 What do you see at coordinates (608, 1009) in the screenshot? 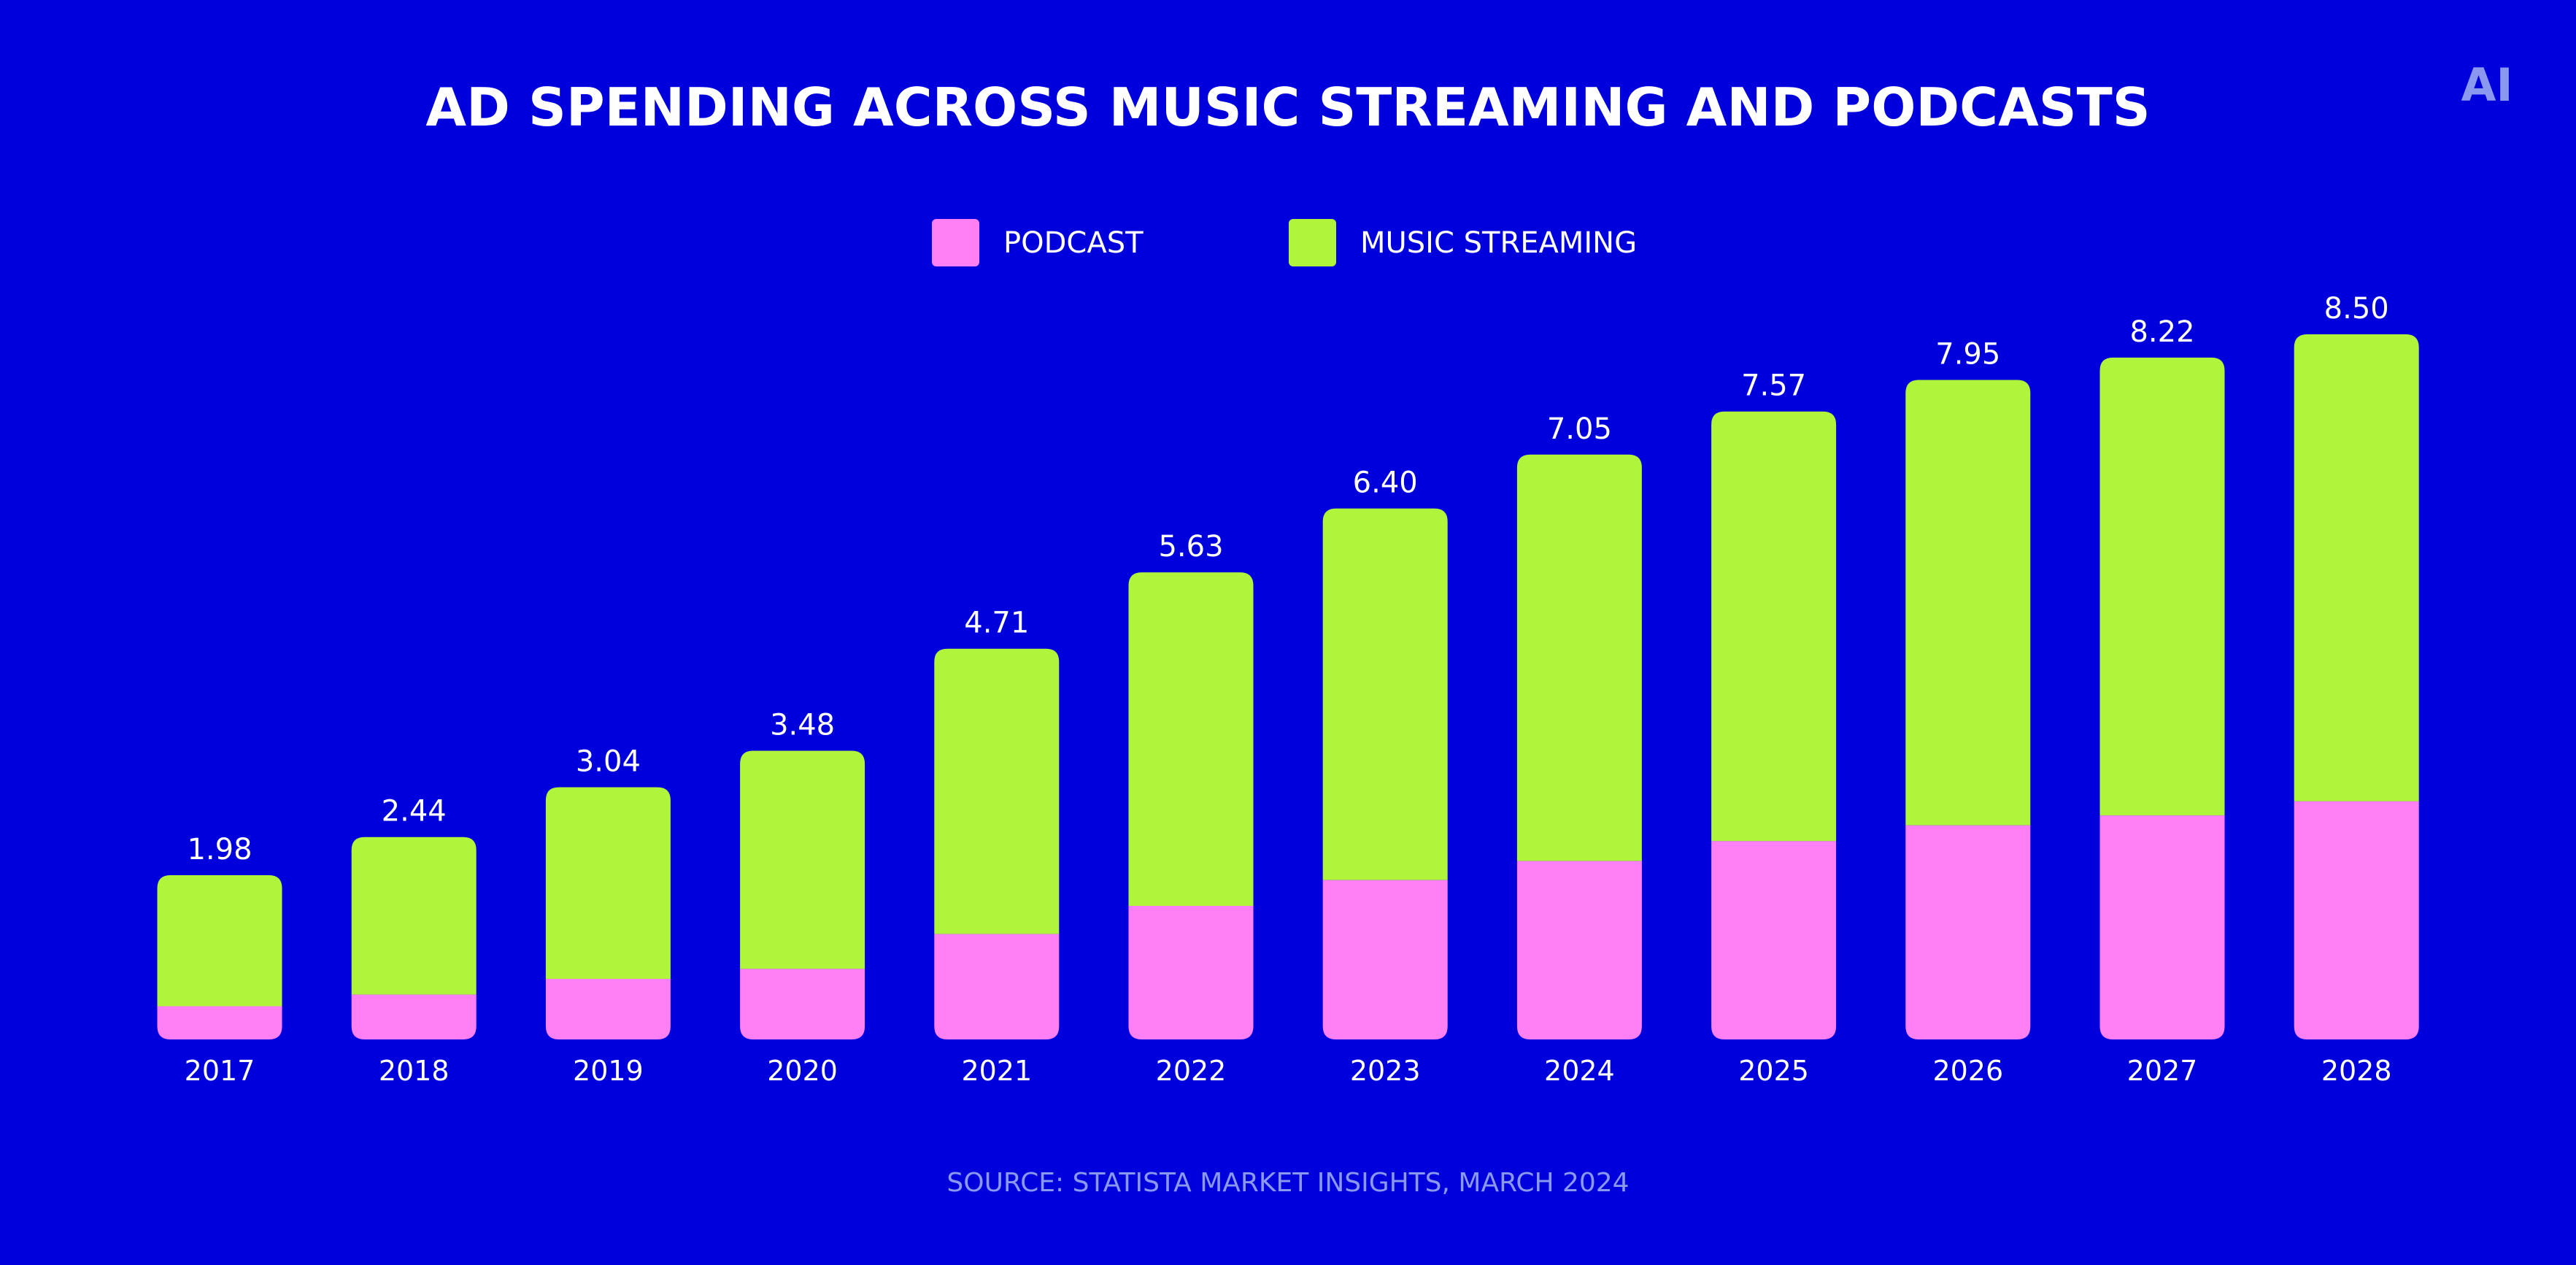
I see `bar-podcast-2019` at bounding box center [608, 1009].